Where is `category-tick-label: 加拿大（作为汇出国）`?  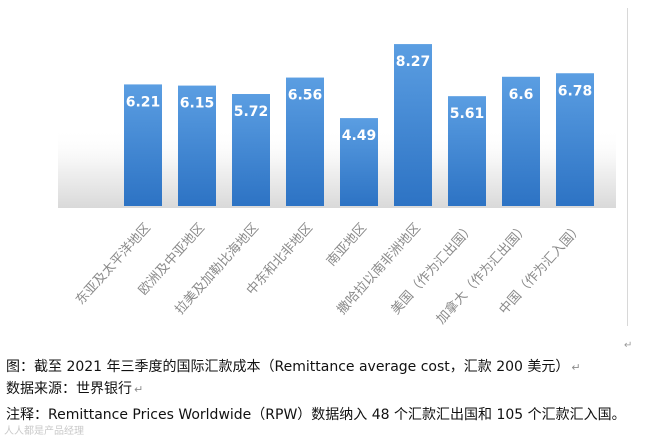 category-tick-label: 加拿大（作为汇出国） is located at coordinates (482, 273).